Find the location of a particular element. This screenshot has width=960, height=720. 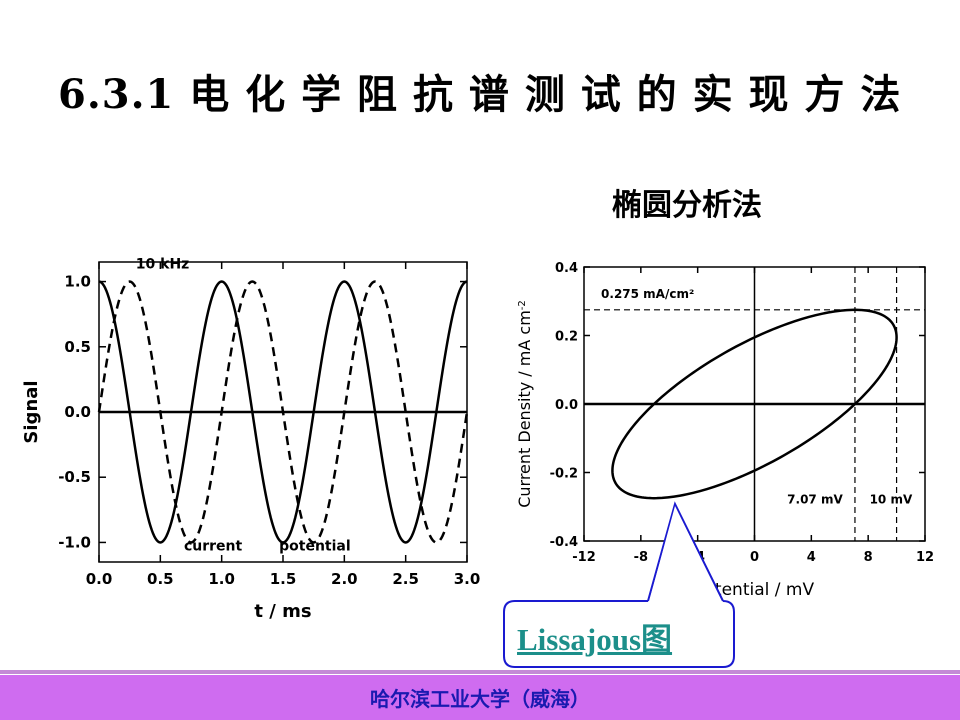

x-tick-label: 8 is located at coordinates (868, 557).